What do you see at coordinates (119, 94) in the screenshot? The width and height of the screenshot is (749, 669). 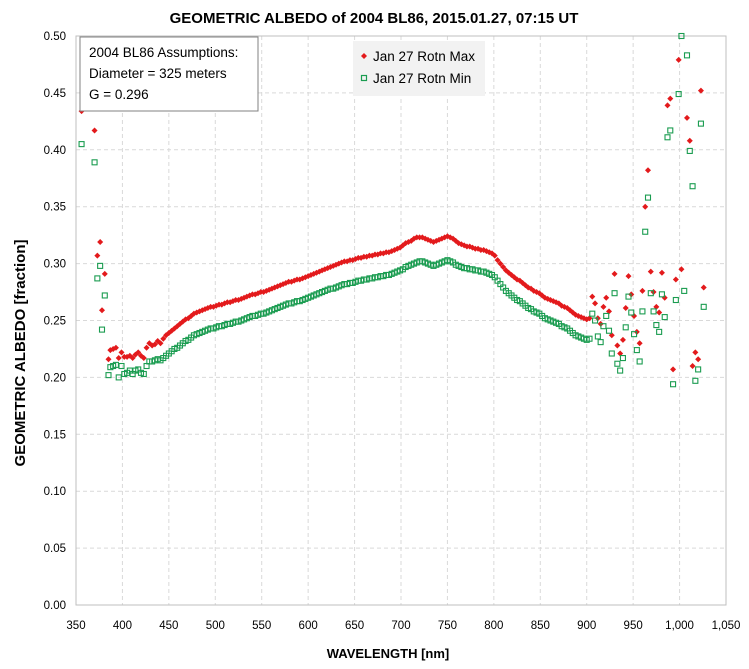 I see `assumptions-line-3: G = 0.296` at bounding box center [119, 94].